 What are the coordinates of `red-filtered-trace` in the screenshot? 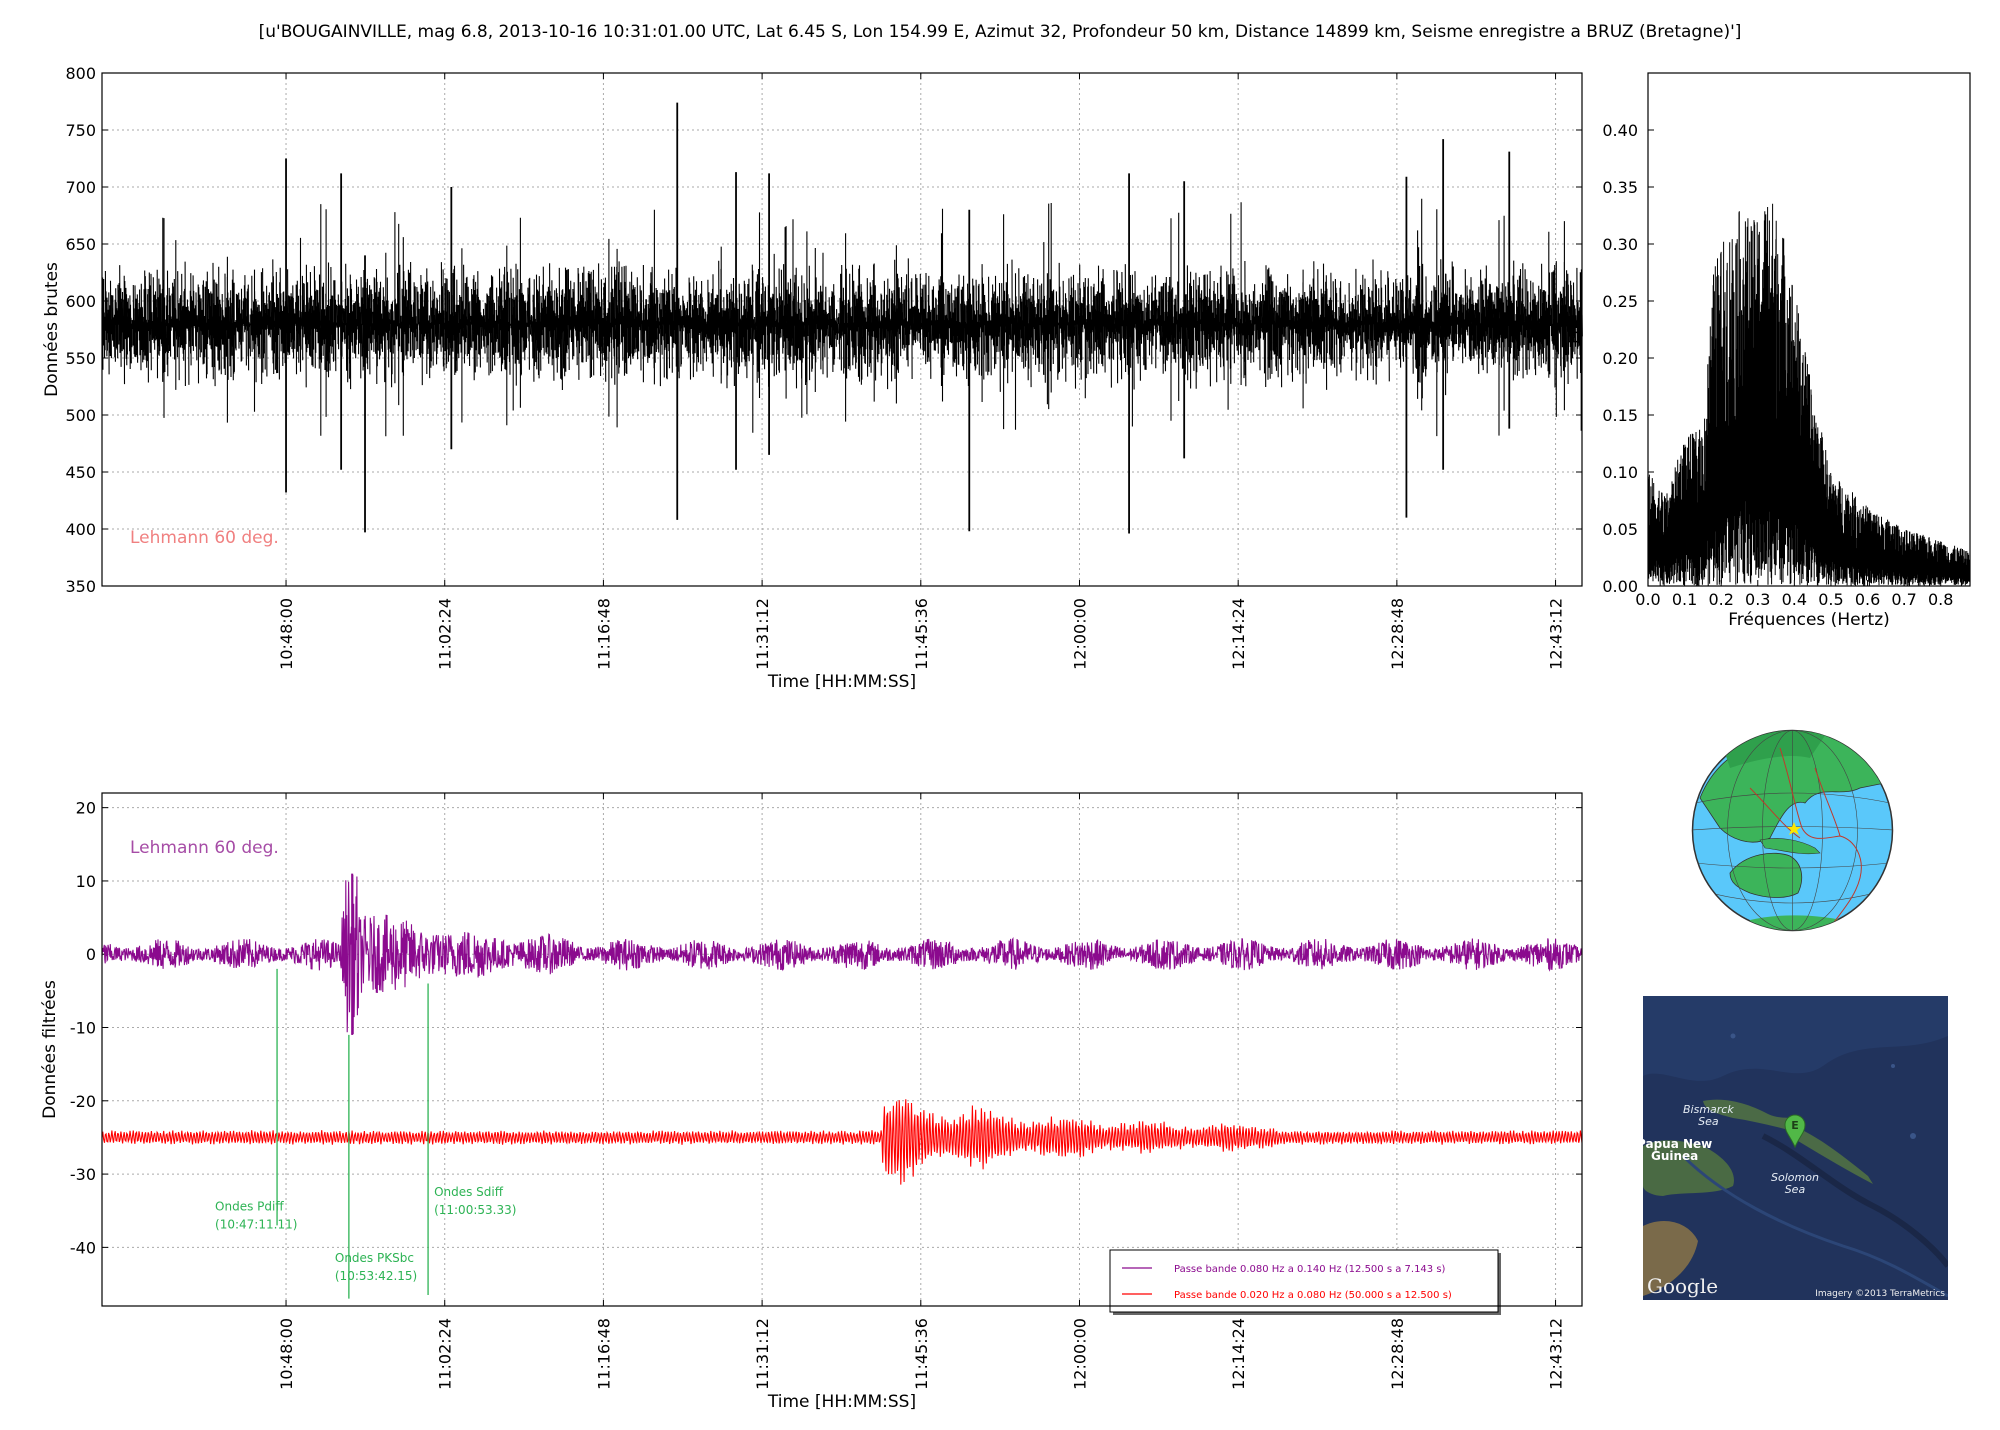 It's located at (842, 1142).